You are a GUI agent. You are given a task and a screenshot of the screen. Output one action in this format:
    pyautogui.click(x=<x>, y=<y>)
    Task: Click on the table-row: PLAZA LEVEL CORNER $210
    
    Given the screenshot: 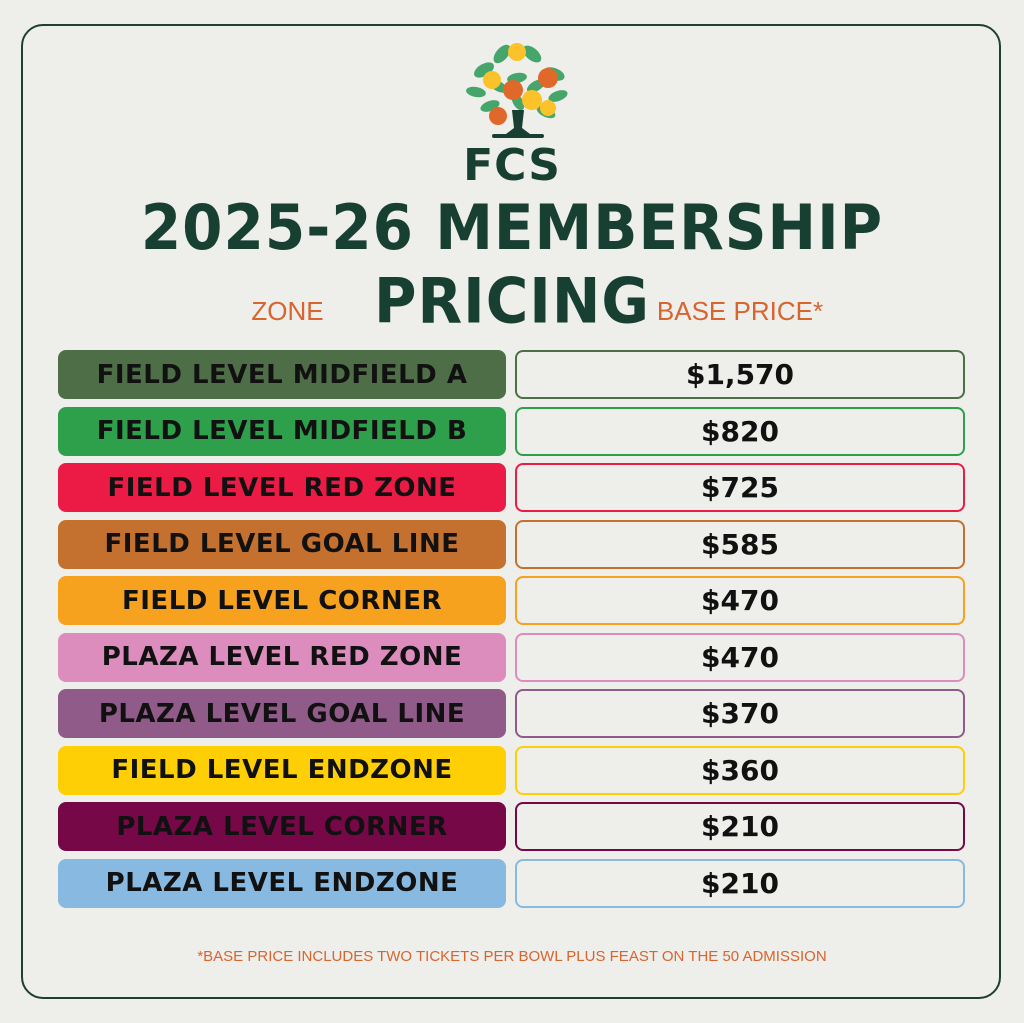 What is the action you would take?
    pyautogui.click(x=511, y=826)
    